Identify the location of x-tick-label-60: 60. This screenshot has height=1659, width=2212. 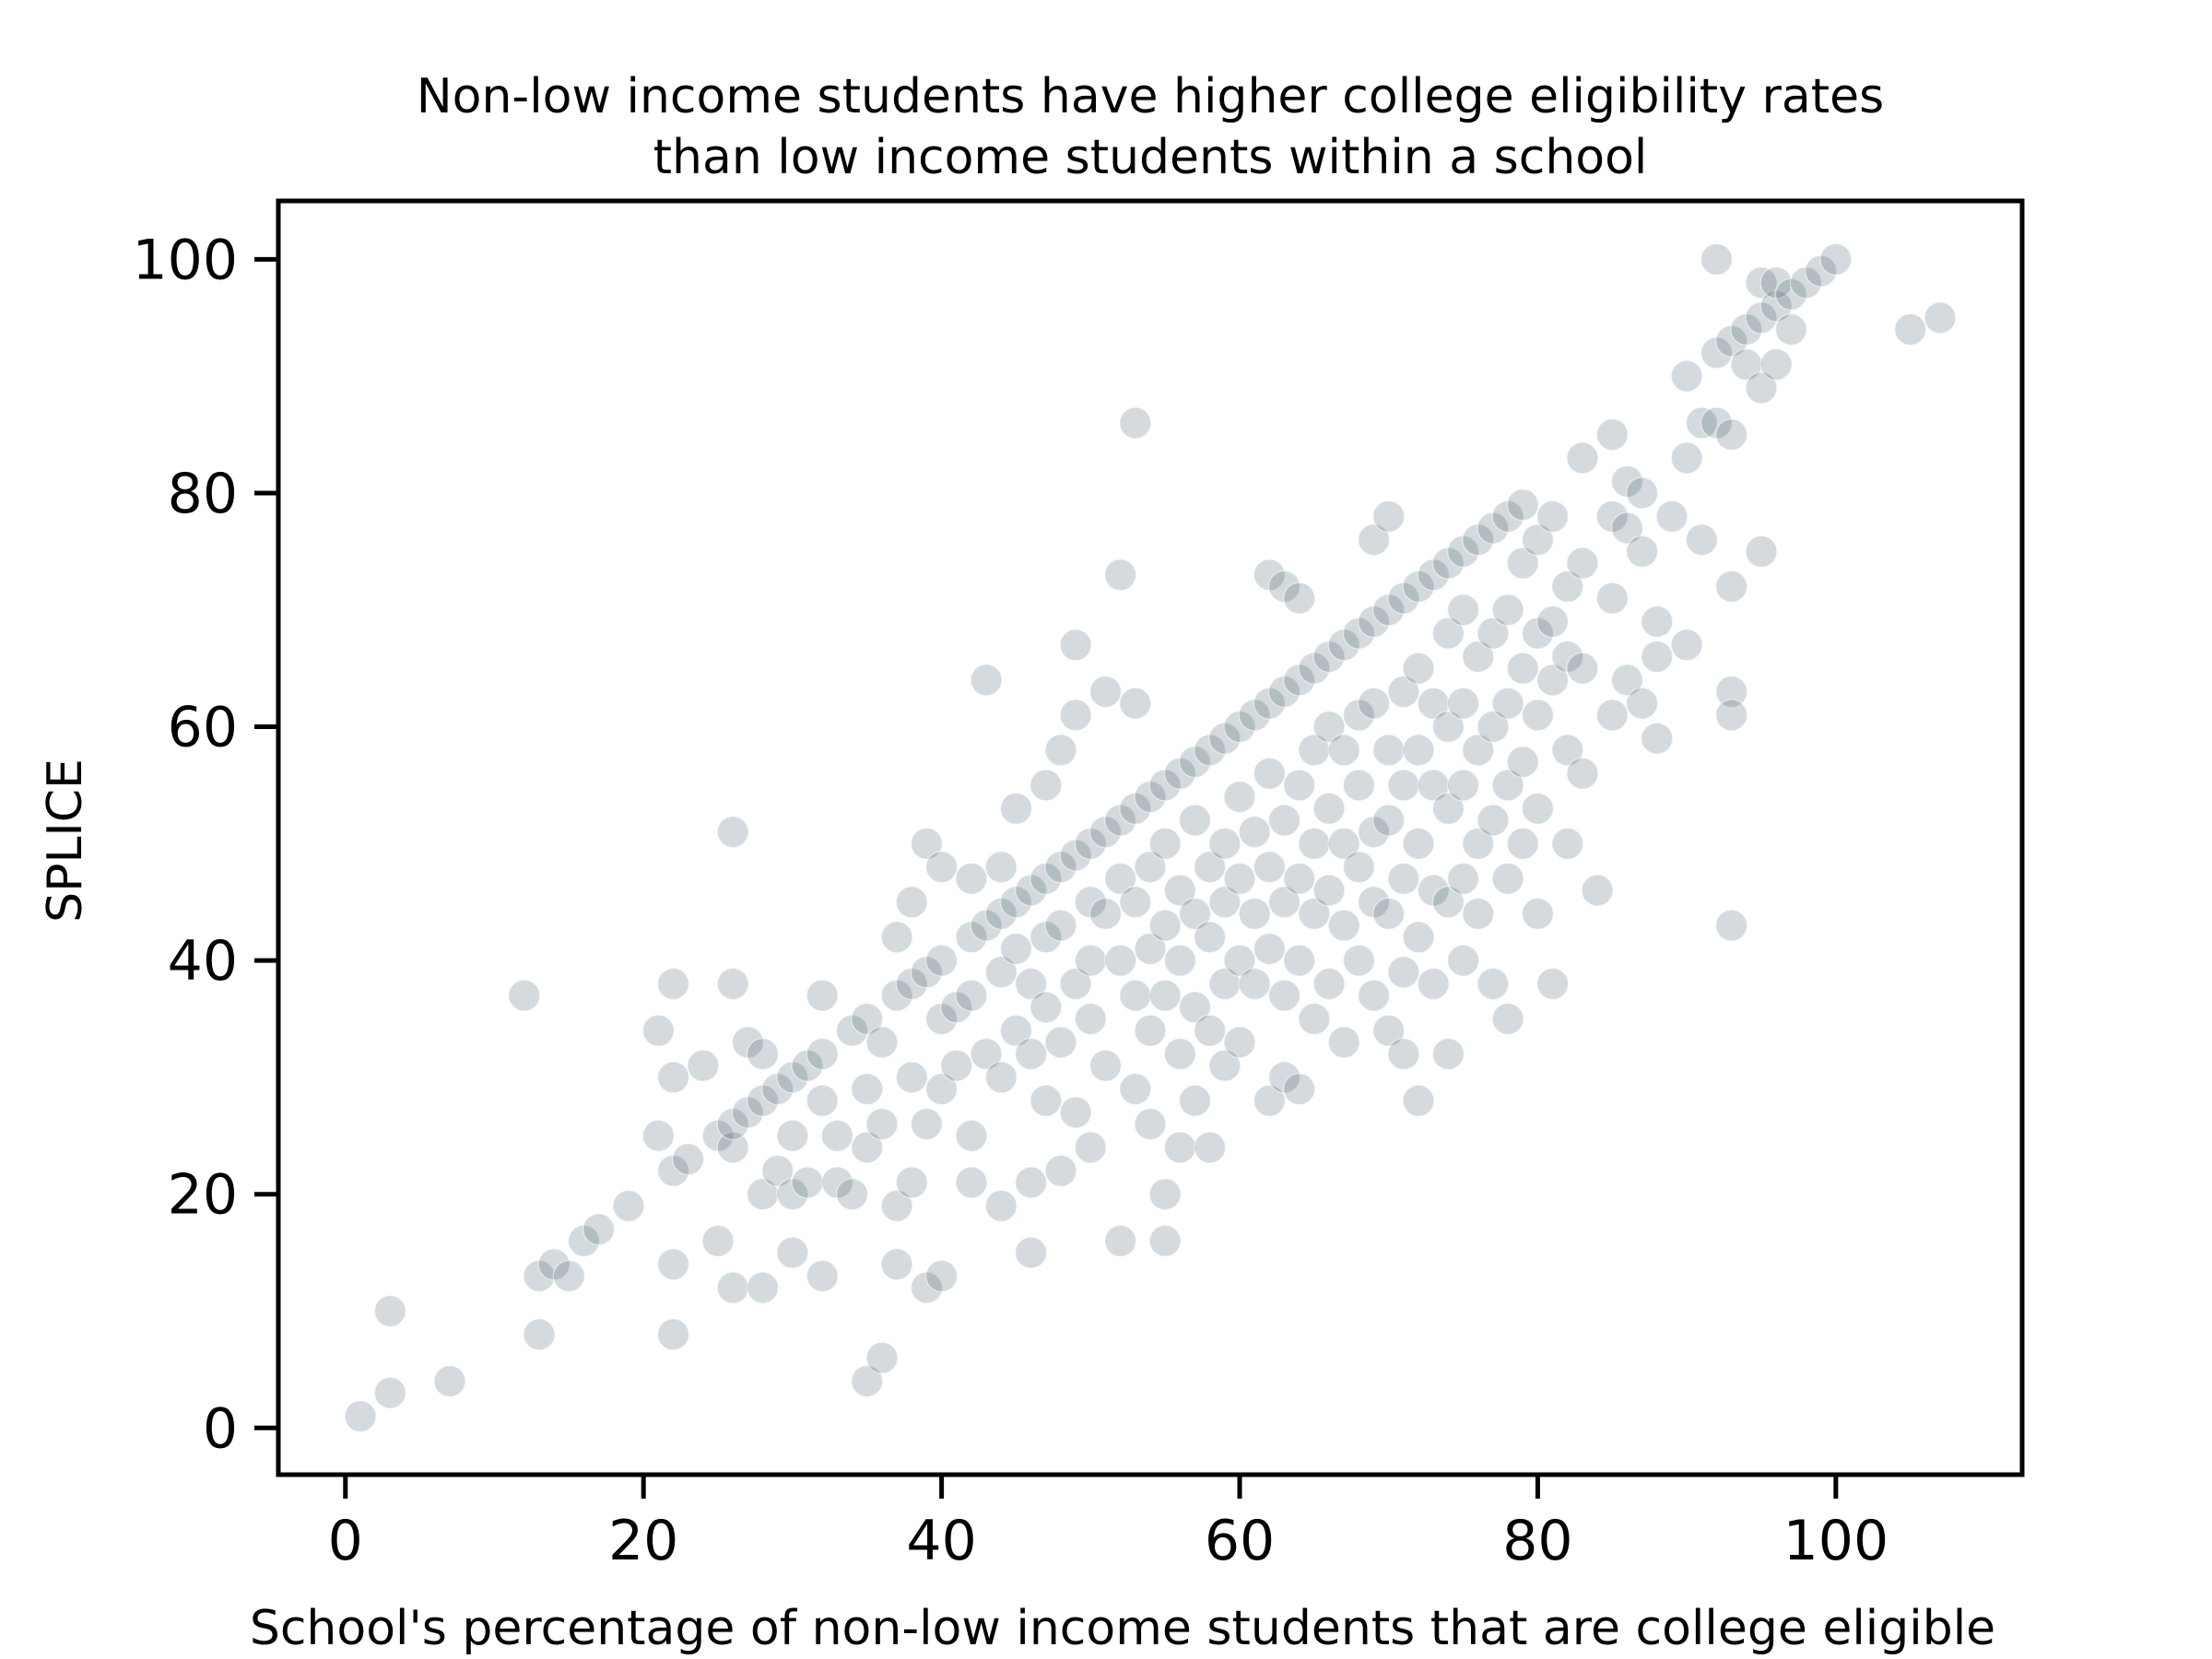
(1240, 1541).